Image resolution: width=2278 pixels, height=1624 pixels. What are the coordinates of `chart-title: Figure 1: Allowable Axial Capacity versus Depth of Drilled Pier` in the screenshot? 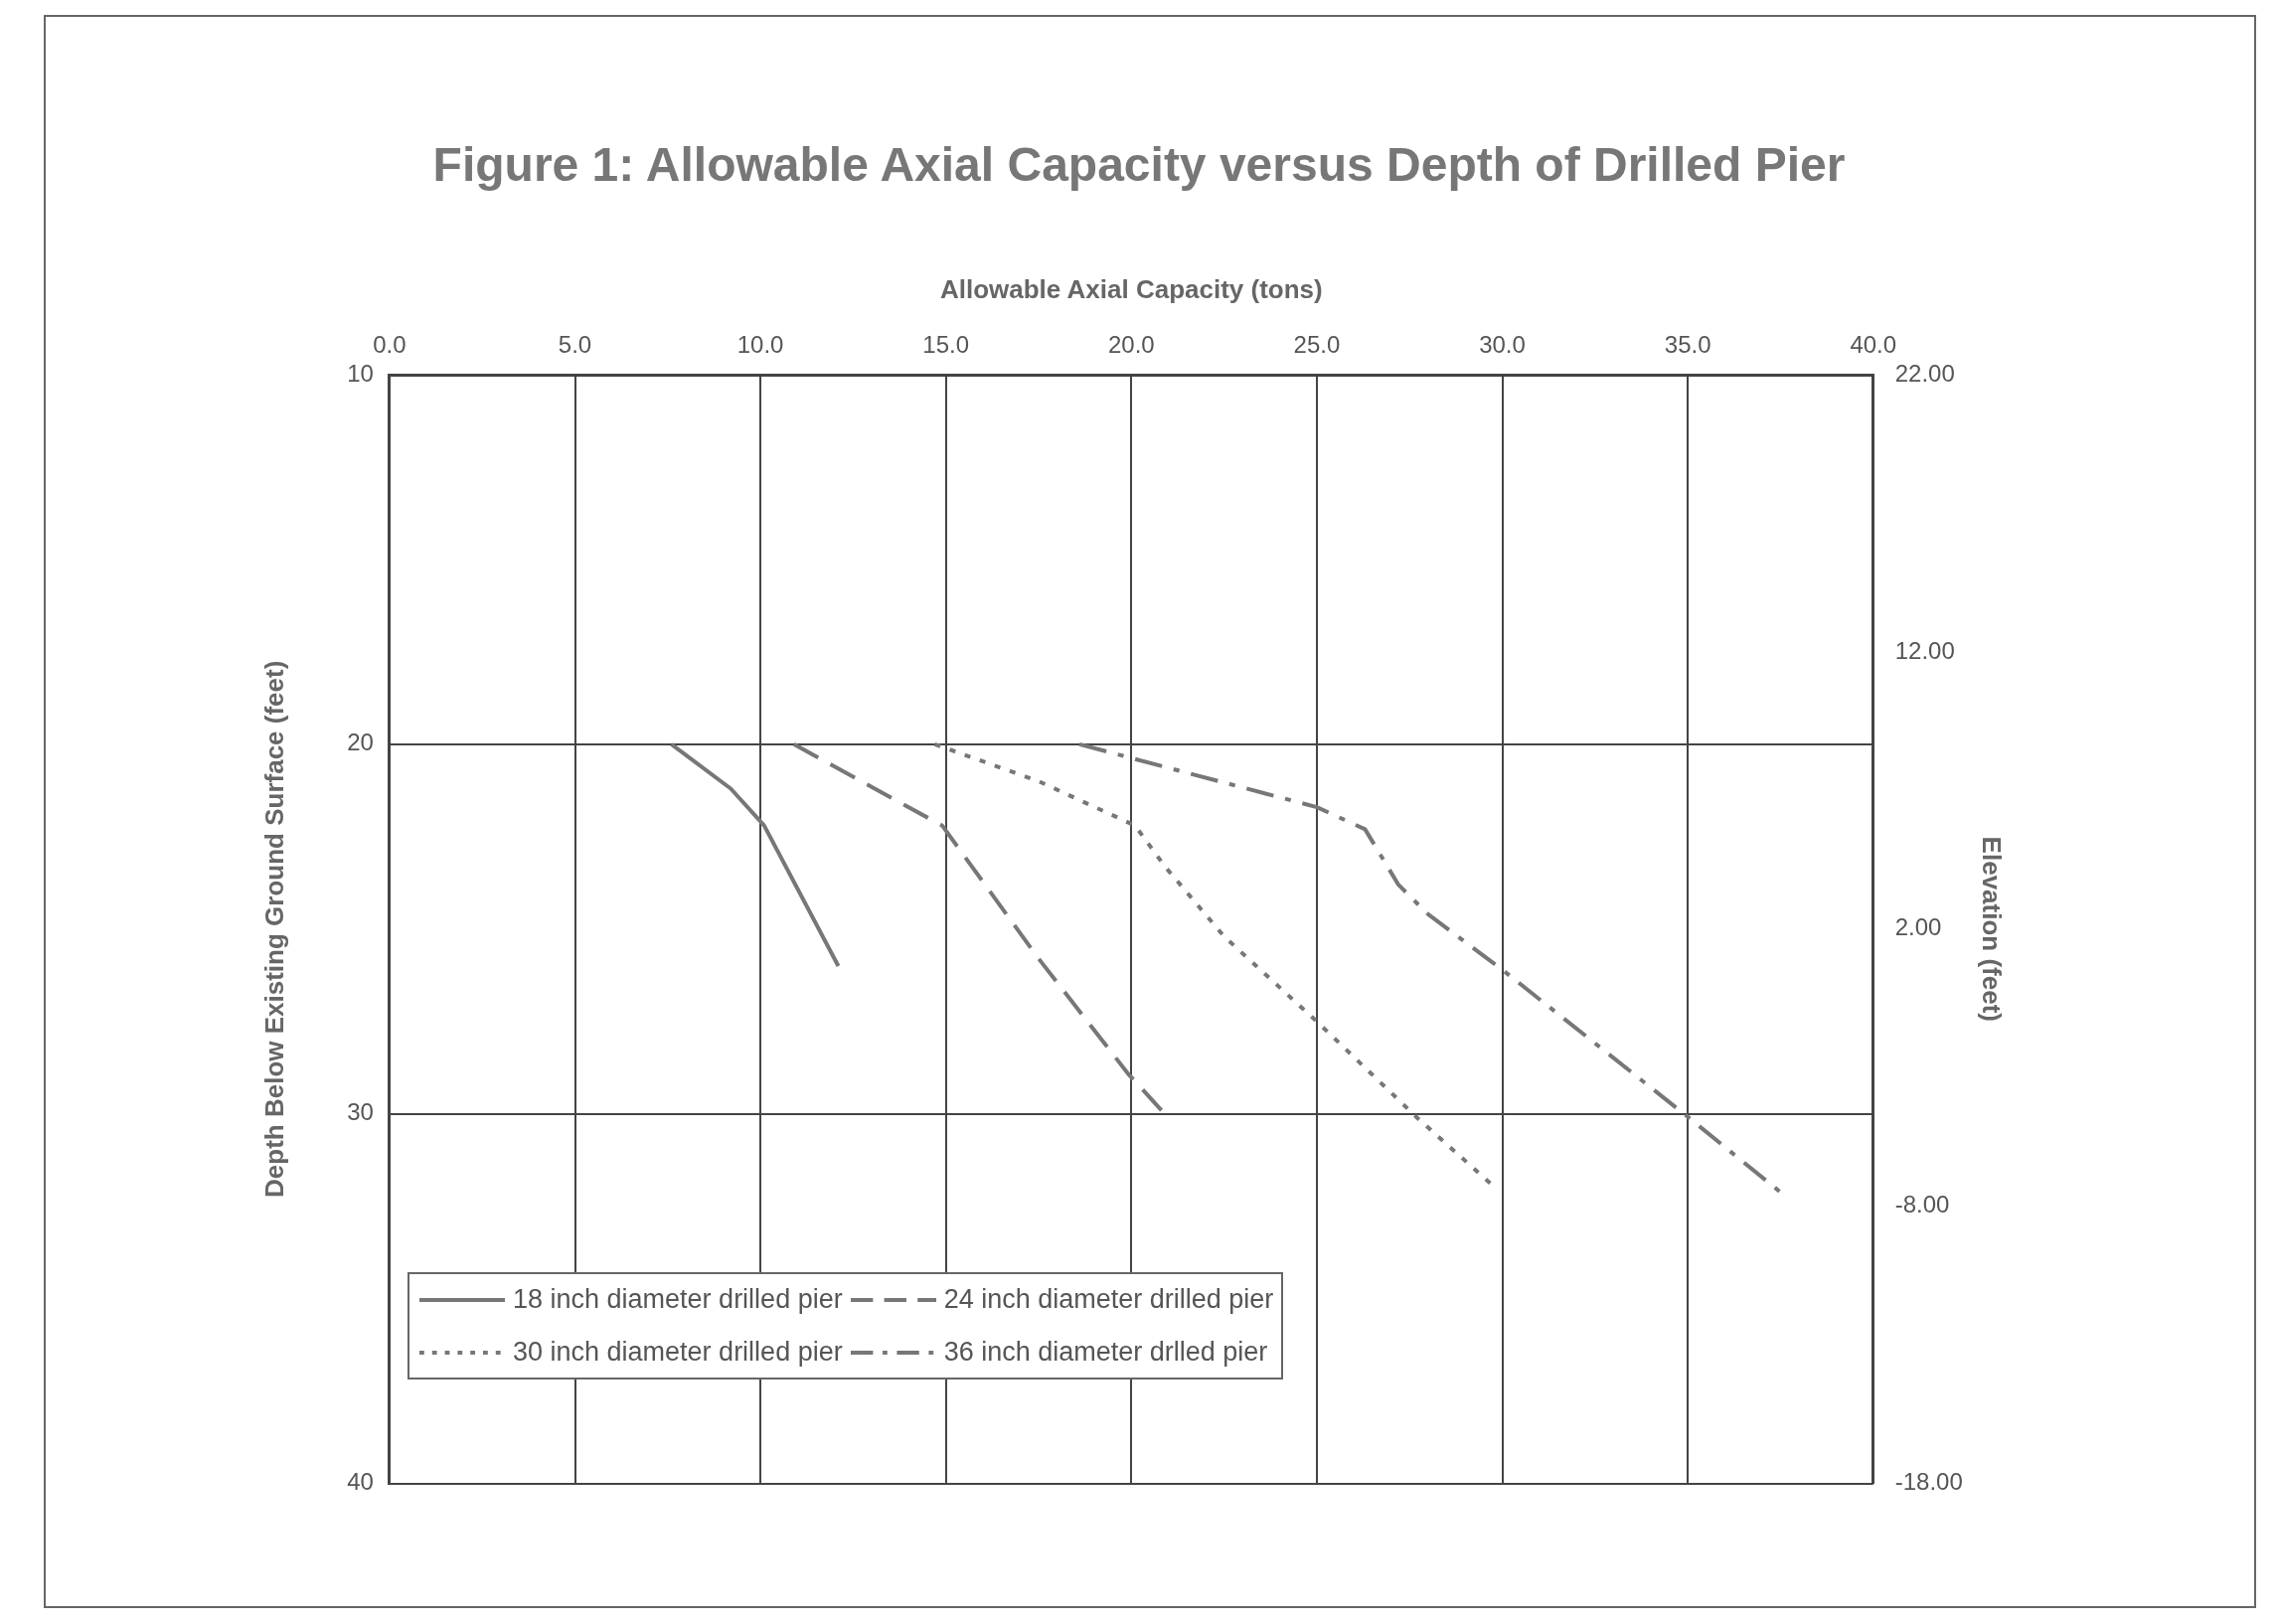 It's located at (1139, 164).